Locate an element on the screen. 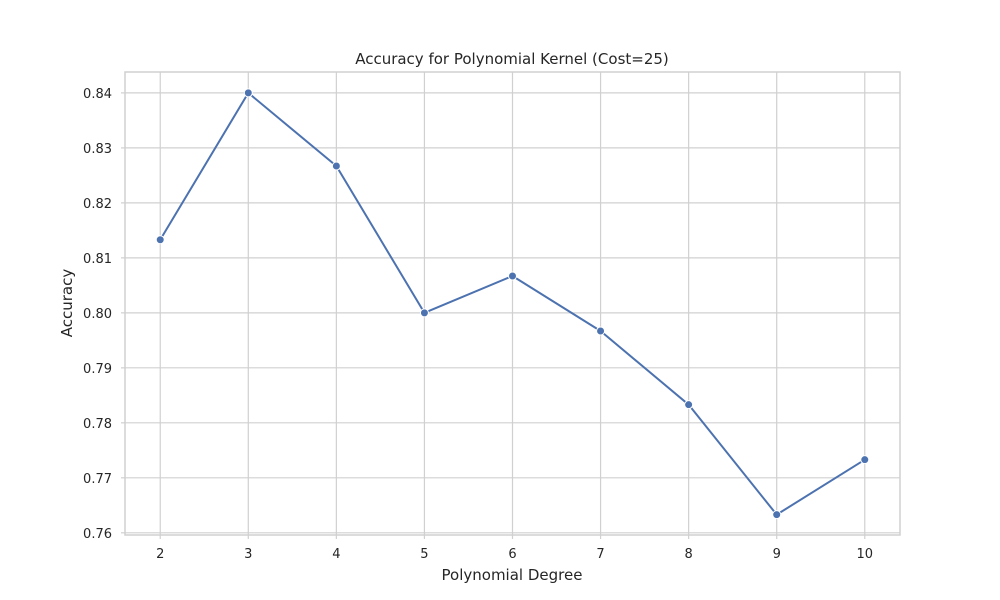  x-tick-label: 8 is located at coordinates (688, 554).